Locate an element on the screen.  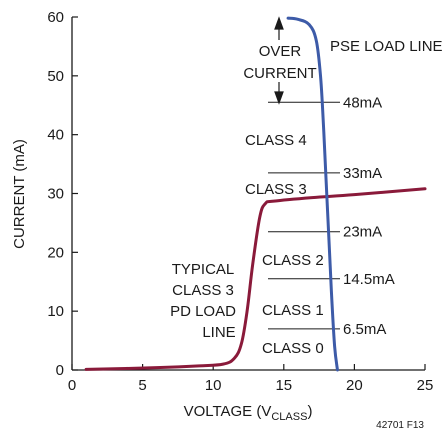
x-tick-label: 10 is located at coordinates (213, 385).